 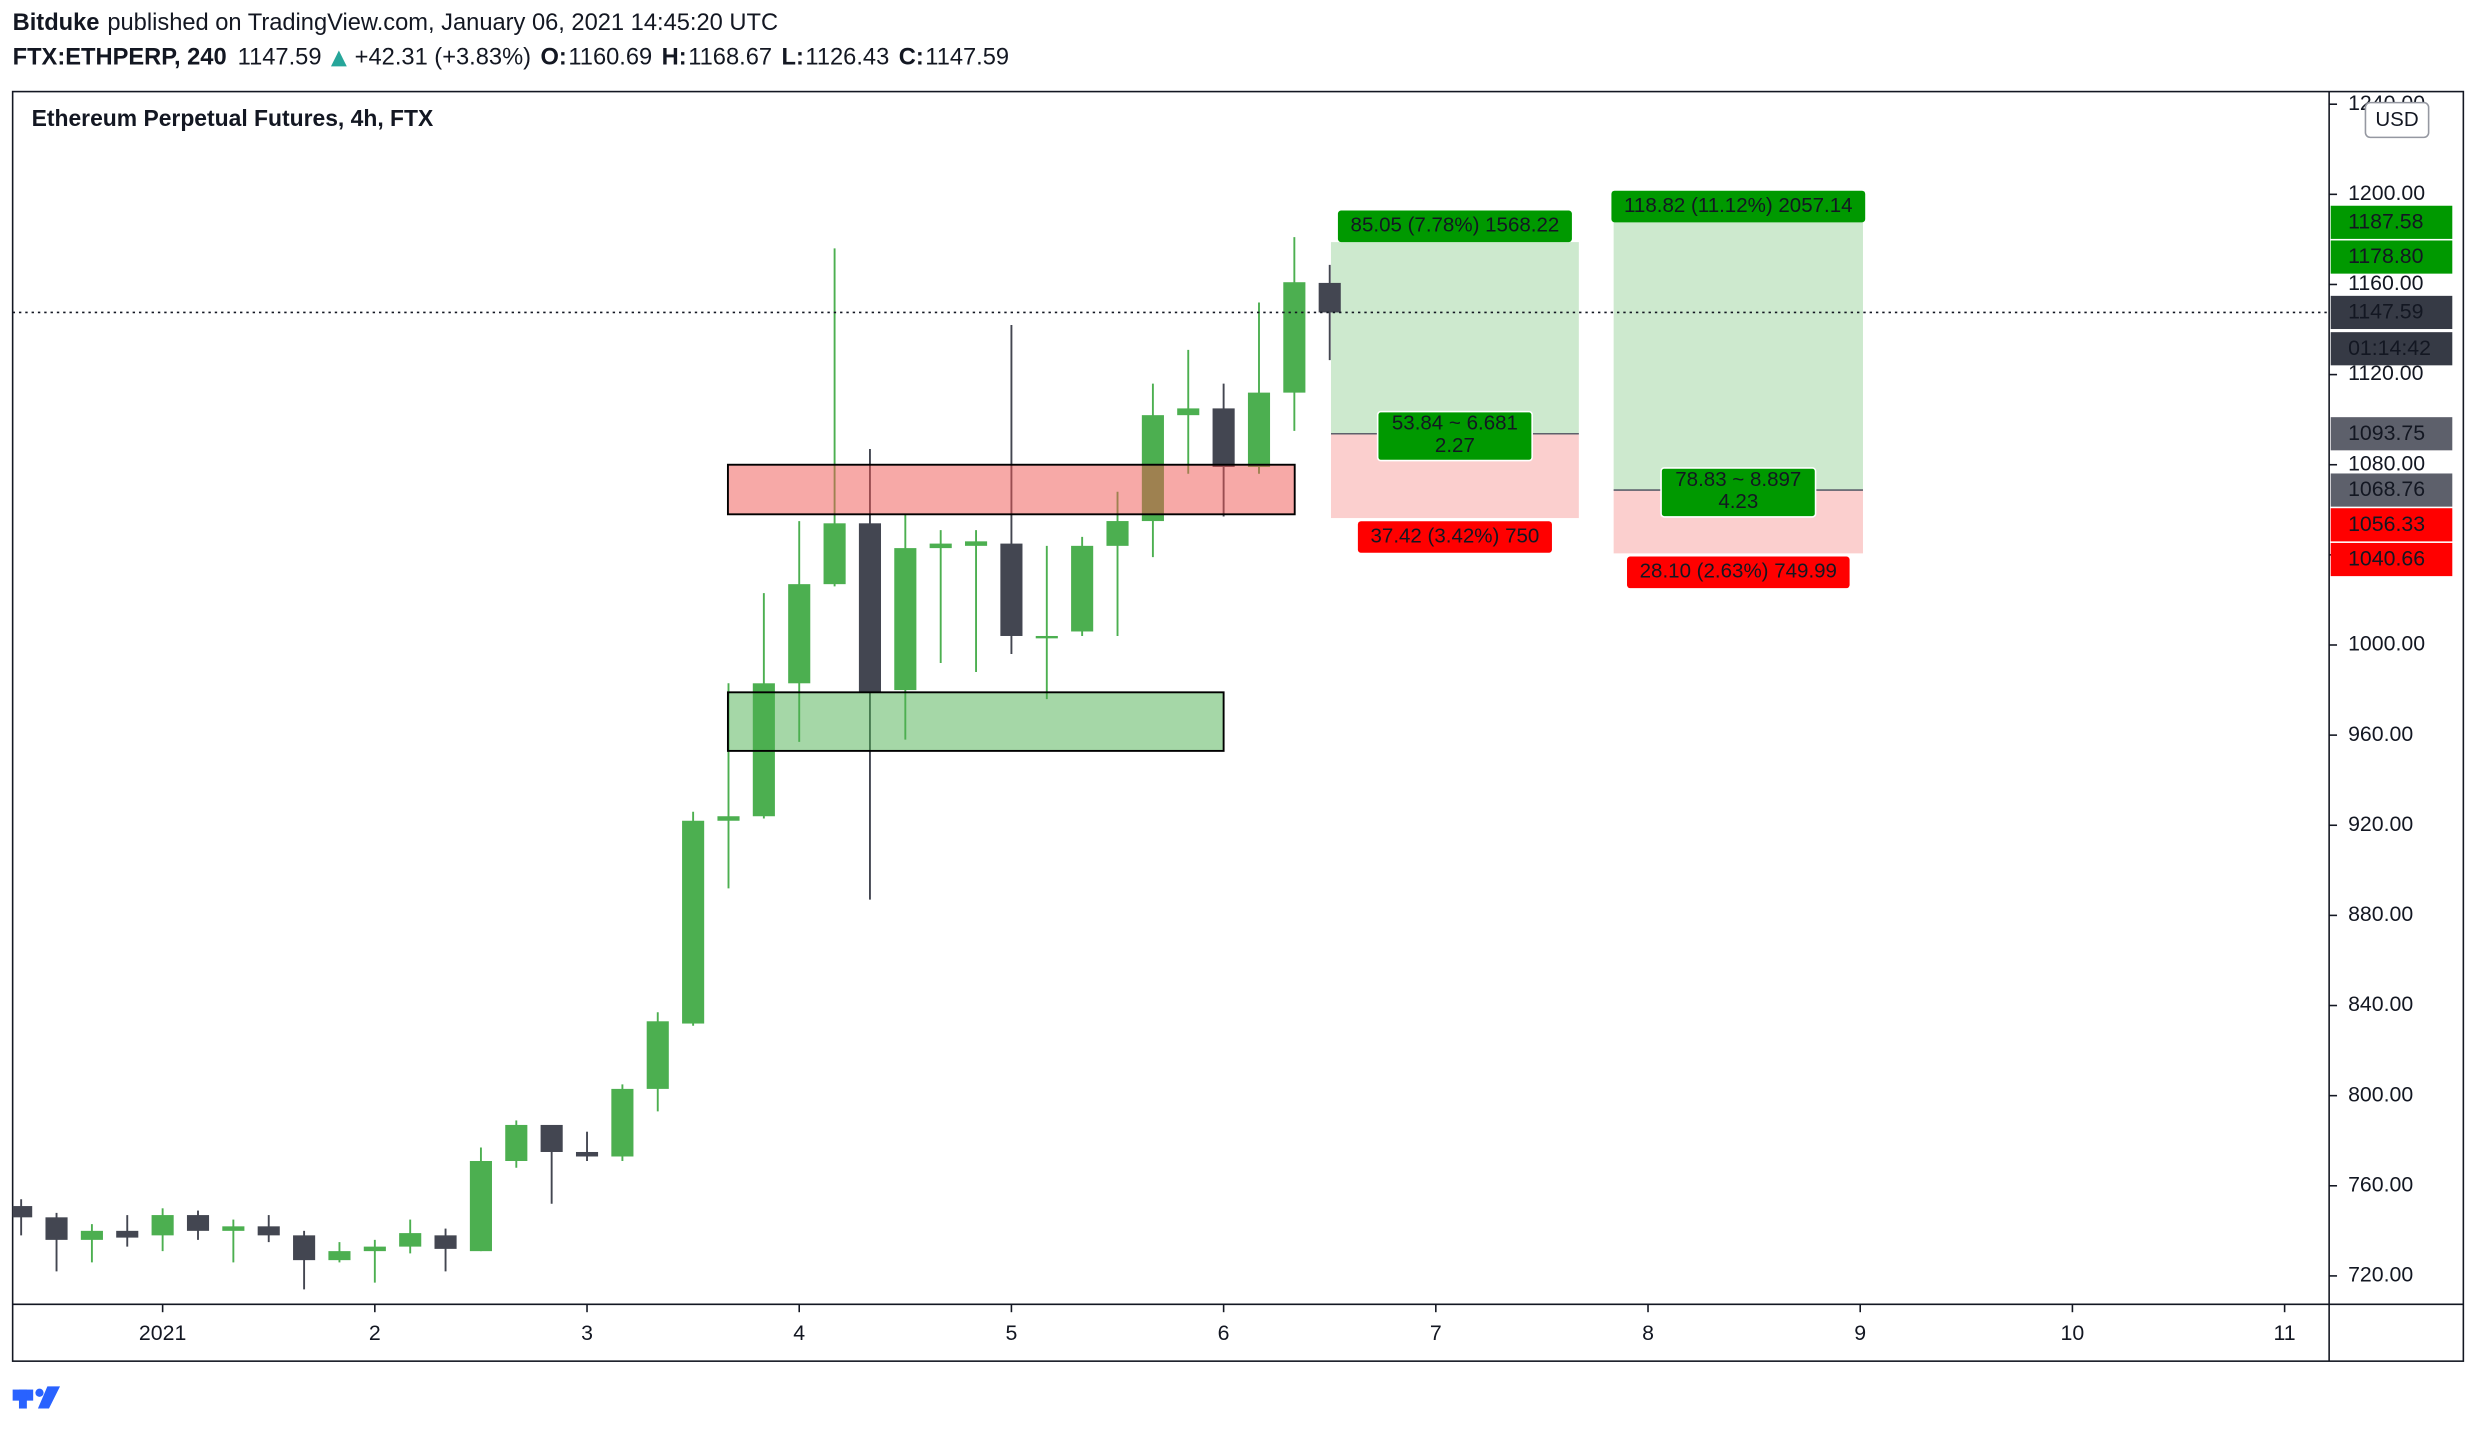 I want to click on tradingview-logo, so click(x=36, y=1397).